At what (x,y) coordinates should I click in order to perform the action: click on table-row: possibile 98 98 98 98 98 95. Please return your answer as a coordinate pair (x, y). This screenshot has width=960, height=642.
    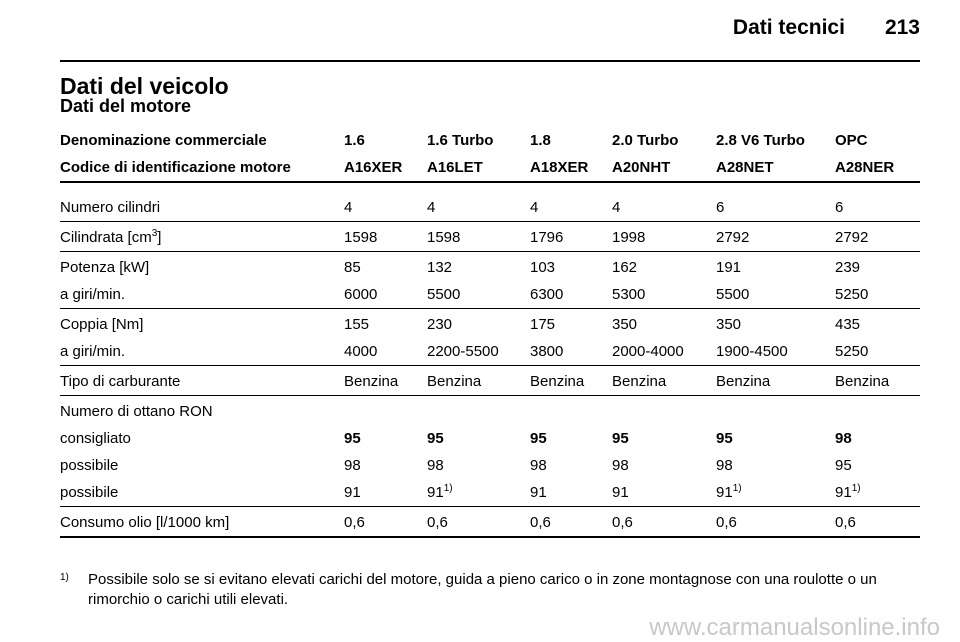
    Looking at the image, I should click on (490, 465).